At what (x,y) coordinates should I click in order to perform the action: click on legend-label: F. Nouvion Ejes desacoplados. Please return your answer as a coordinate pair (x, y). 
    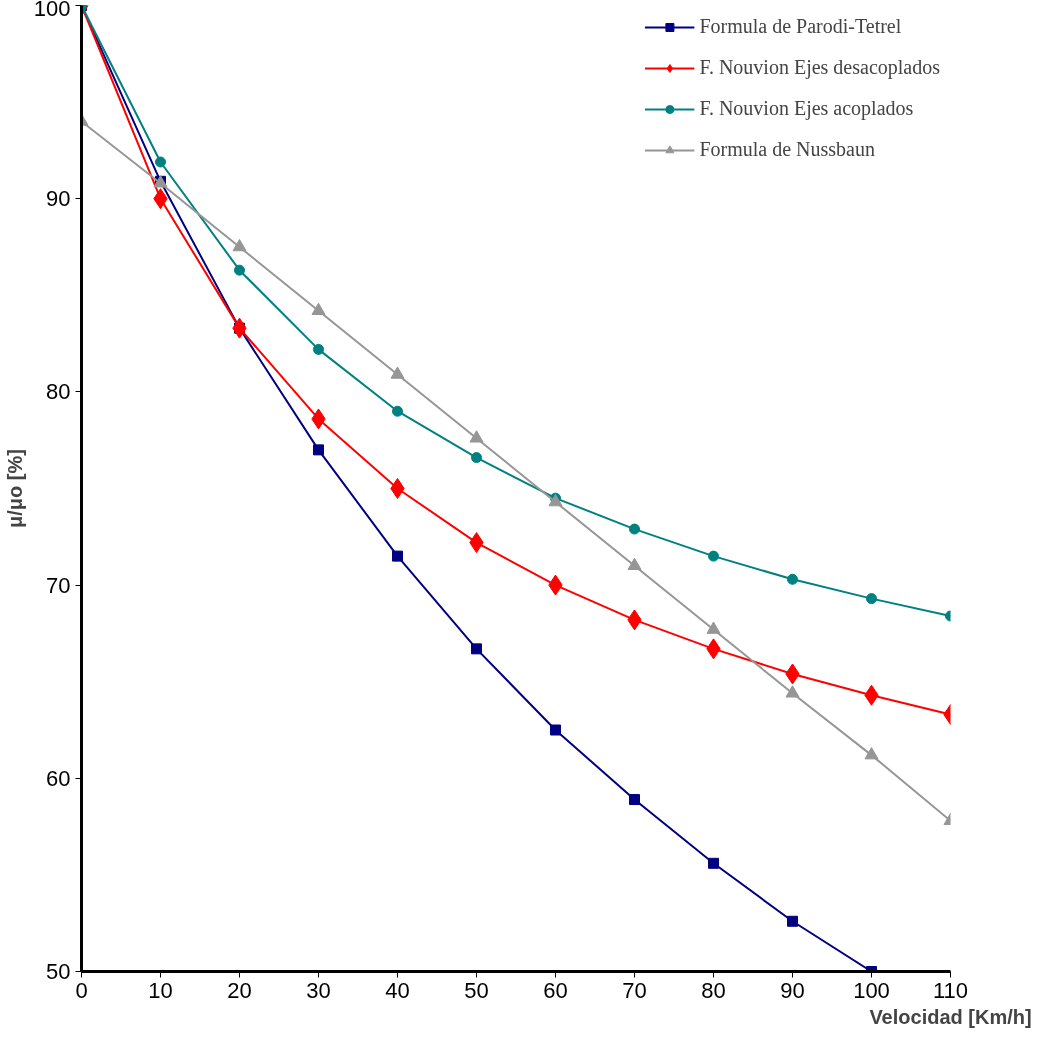
    Looking at the image, I should click on (819, 67).